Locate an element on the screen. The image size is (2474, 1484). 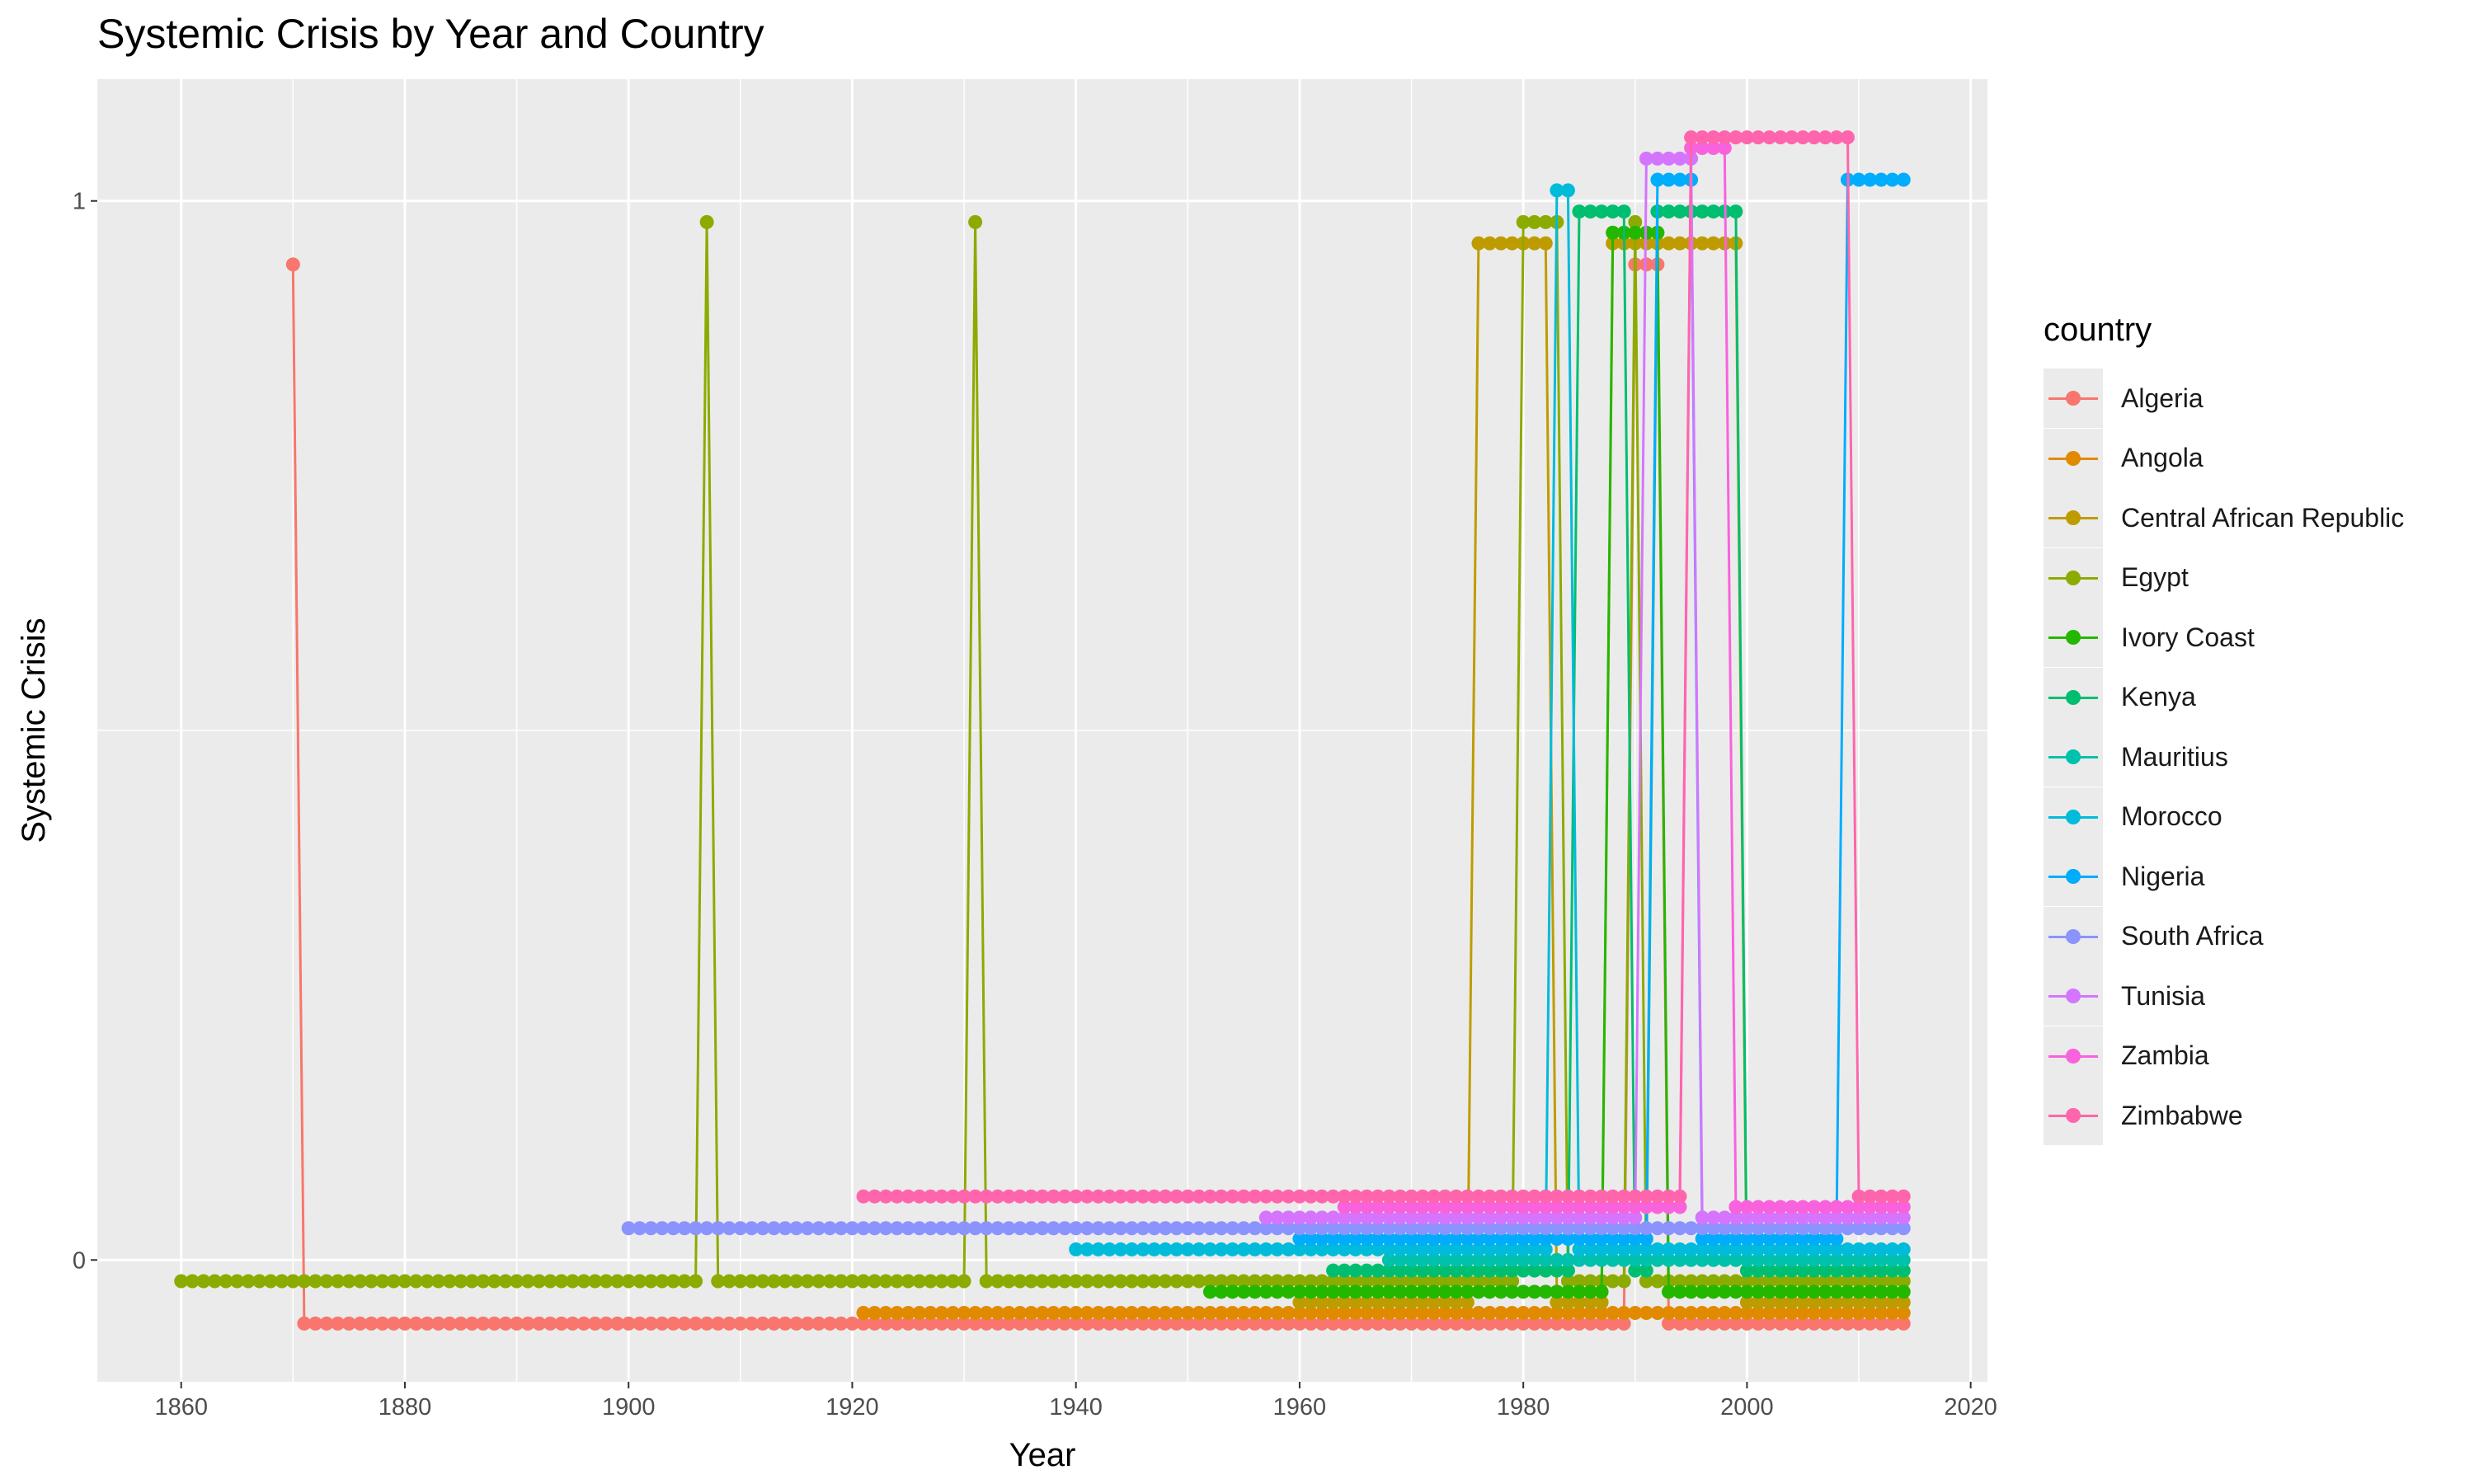
legend-key-dot is located at coordinates (2073, 816).